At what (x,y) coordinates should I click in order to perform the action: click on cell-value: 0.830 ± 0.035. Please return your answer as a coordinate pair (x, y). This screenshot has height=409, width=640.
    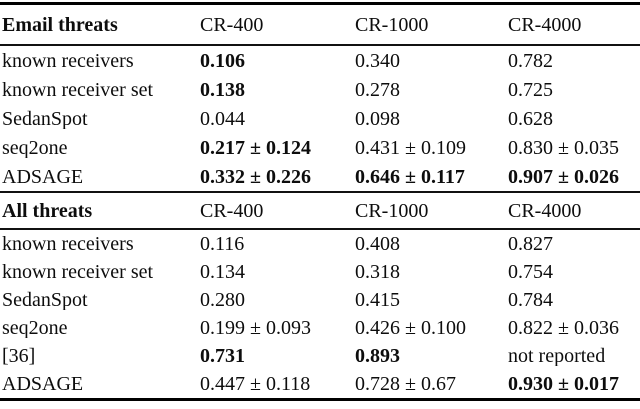
    Looking at the image, I should click on (563, 147).